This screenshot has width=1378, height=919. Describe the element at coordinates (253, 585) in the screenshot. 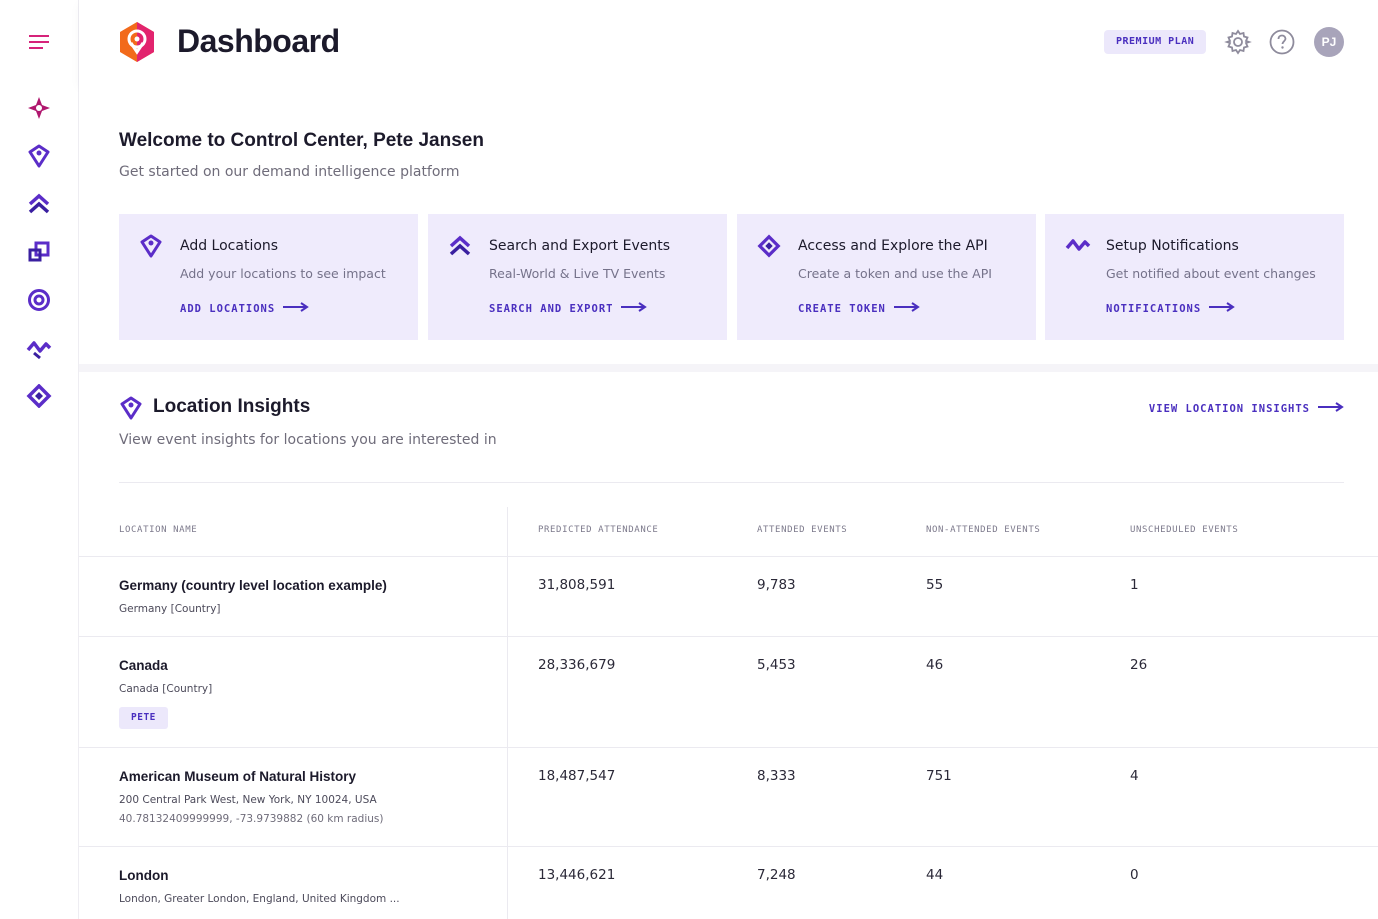

I see `location-name: Germany (country level location example)` at that location.